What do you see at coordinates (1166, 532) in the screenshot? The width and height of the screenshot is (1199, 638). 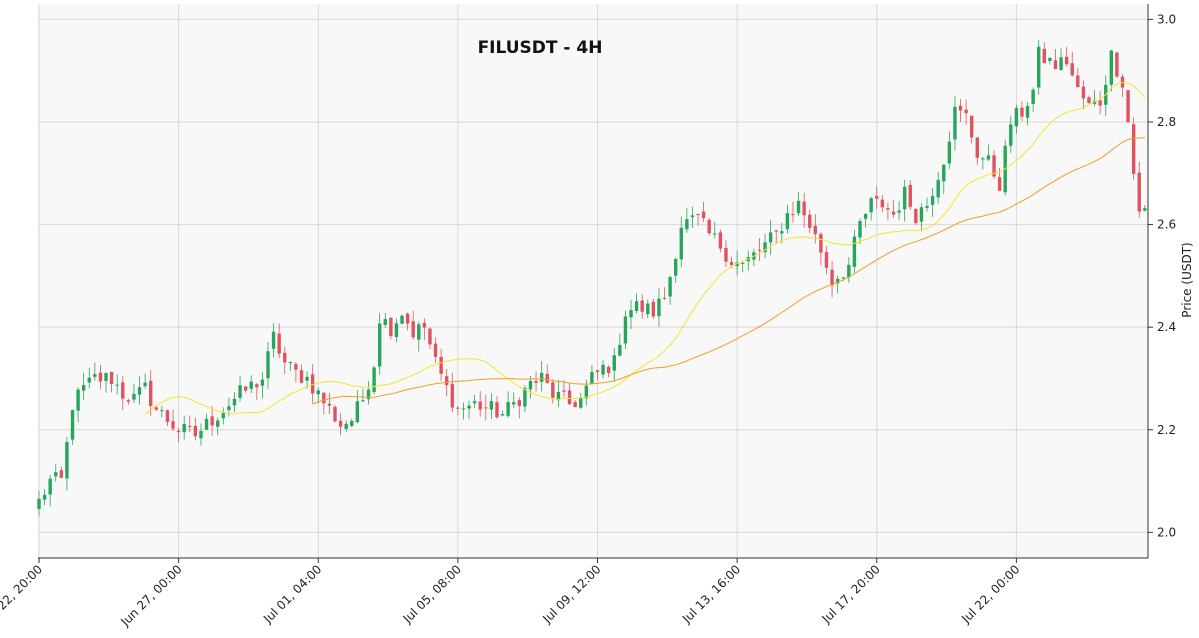 I see `y-tick-label: 2.0` at bounding box center [1166, 532].